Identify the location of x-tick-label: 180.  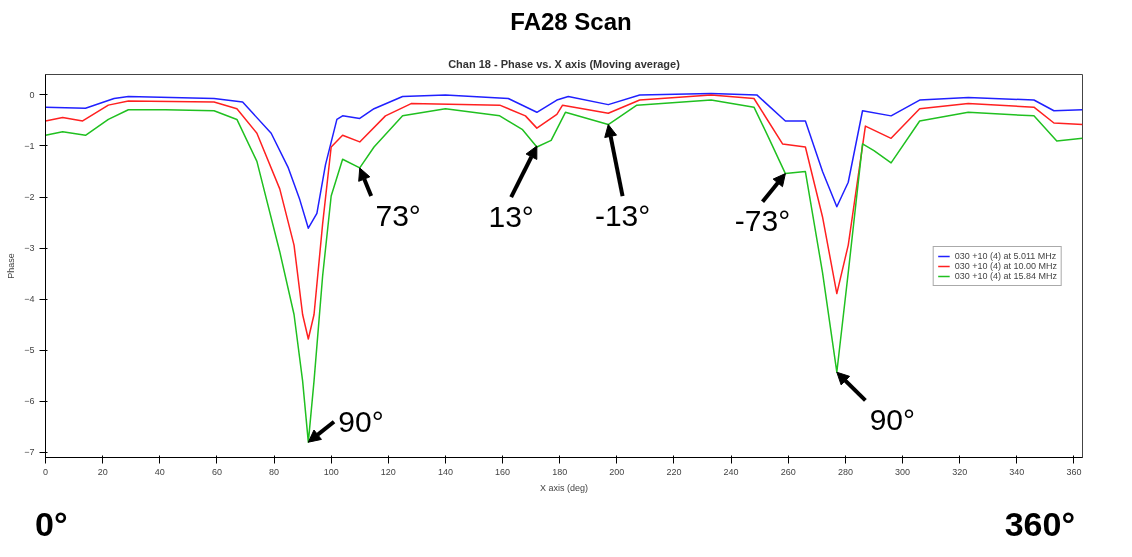
(560, 471).